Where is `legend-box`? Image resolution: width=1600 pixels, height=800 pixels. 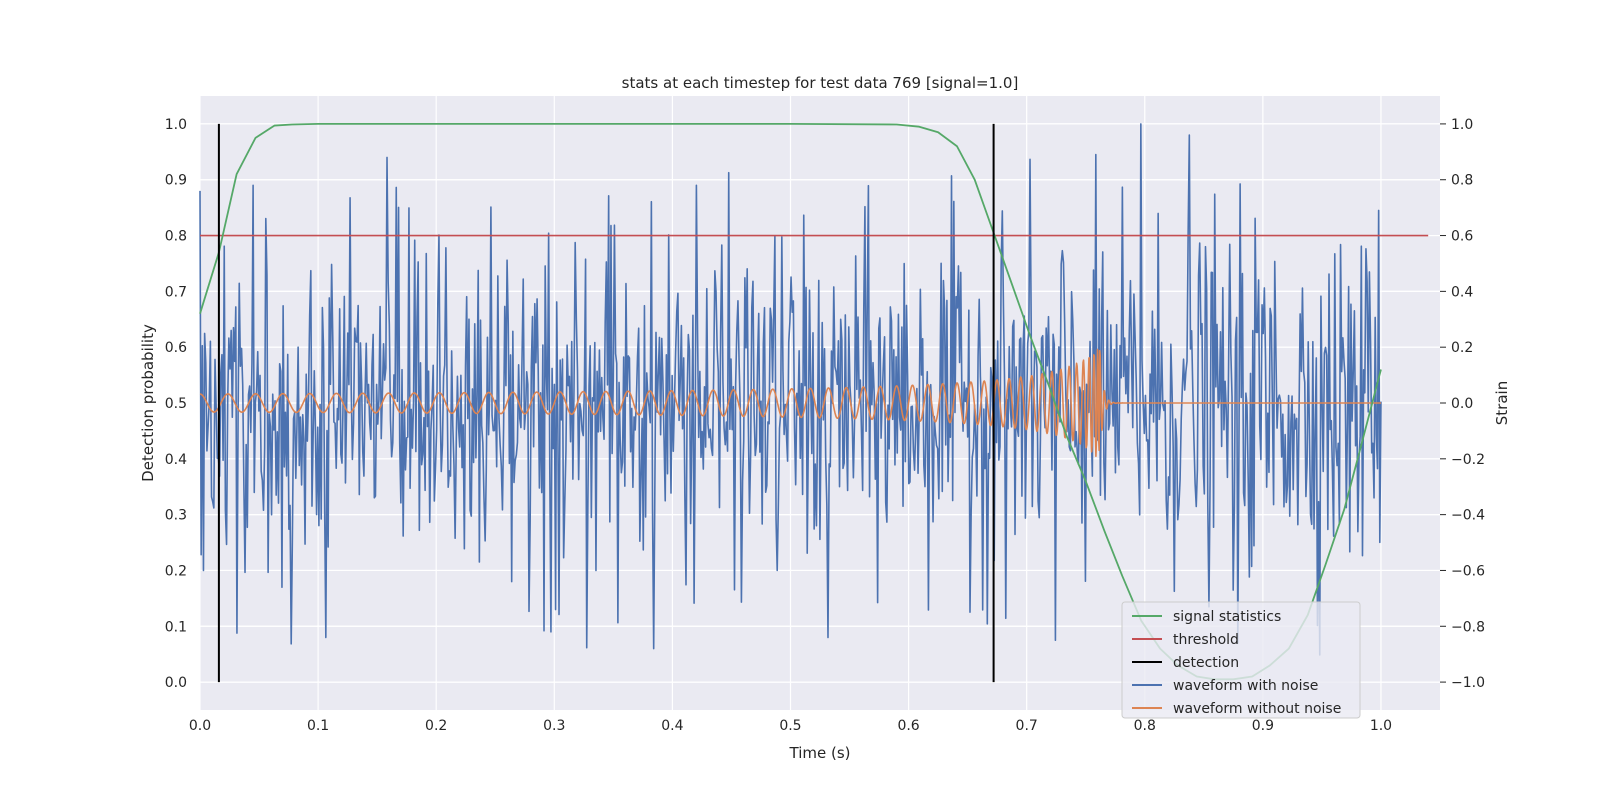 legend-box is located at coordinates (1241, 660).